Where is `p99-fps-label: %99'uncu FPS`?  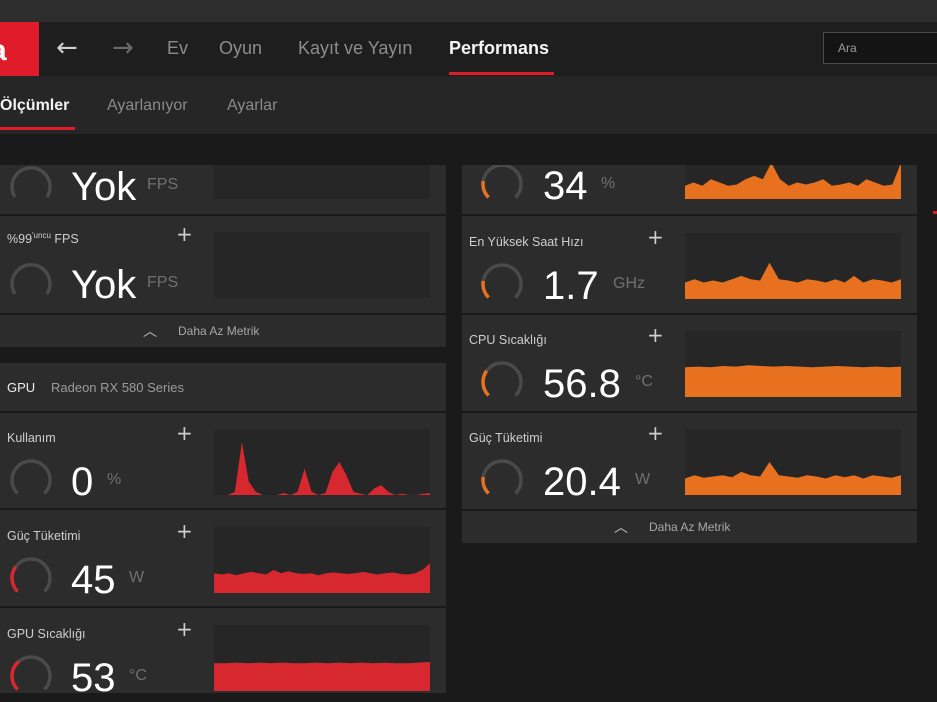 p99-fps-label: %99'uncu FPS is located at coordinates (43, 239).